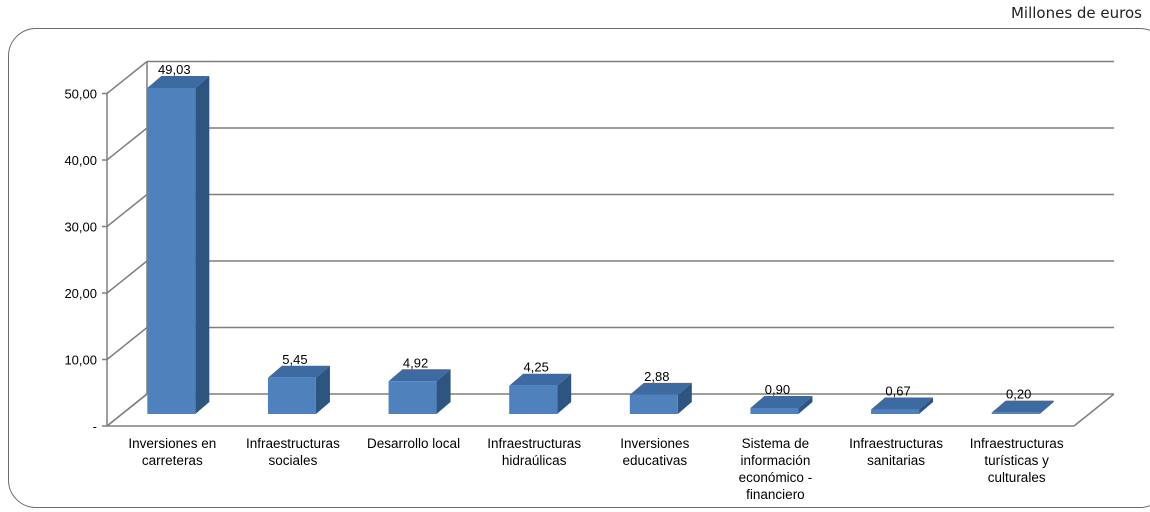 The height and width of the screenshot is (512, 1150). What do you see at coordinates (413, 443) in the screenshot?
I see `category-label: Desarrollo local` at bounding box center [413, 443].